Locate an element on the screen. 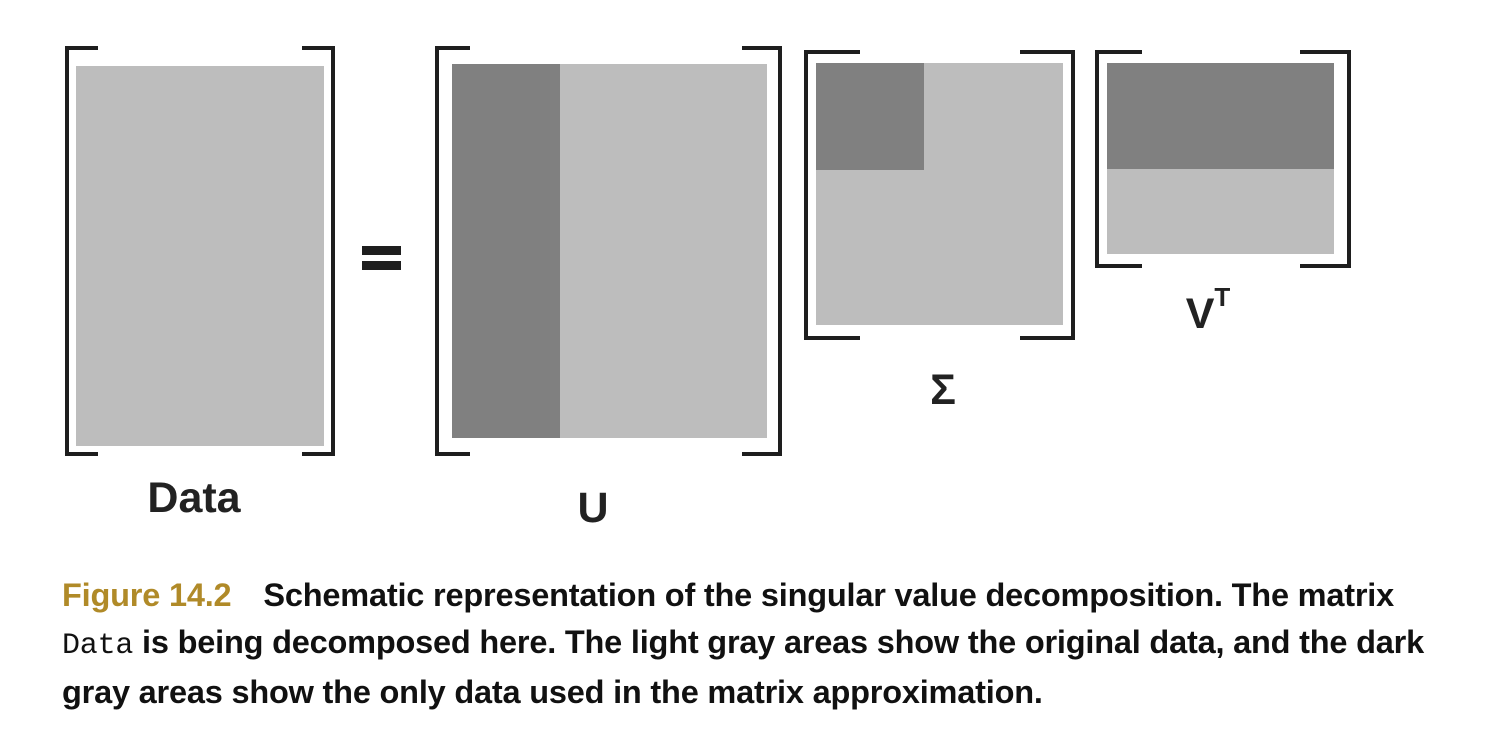 This screenshot has width=1492, height=754. data-matrix: Data is located at coordinates (200, 284).